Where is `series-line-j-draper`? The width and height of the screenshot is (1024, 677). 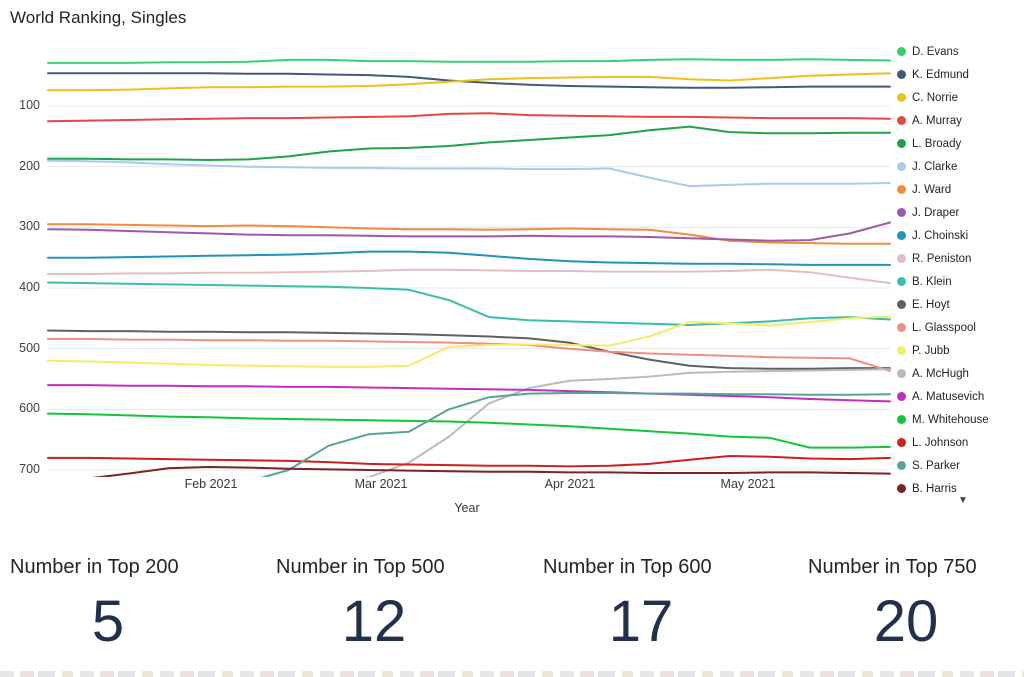
series-line-j-draper is located at coordinates (469, 231).